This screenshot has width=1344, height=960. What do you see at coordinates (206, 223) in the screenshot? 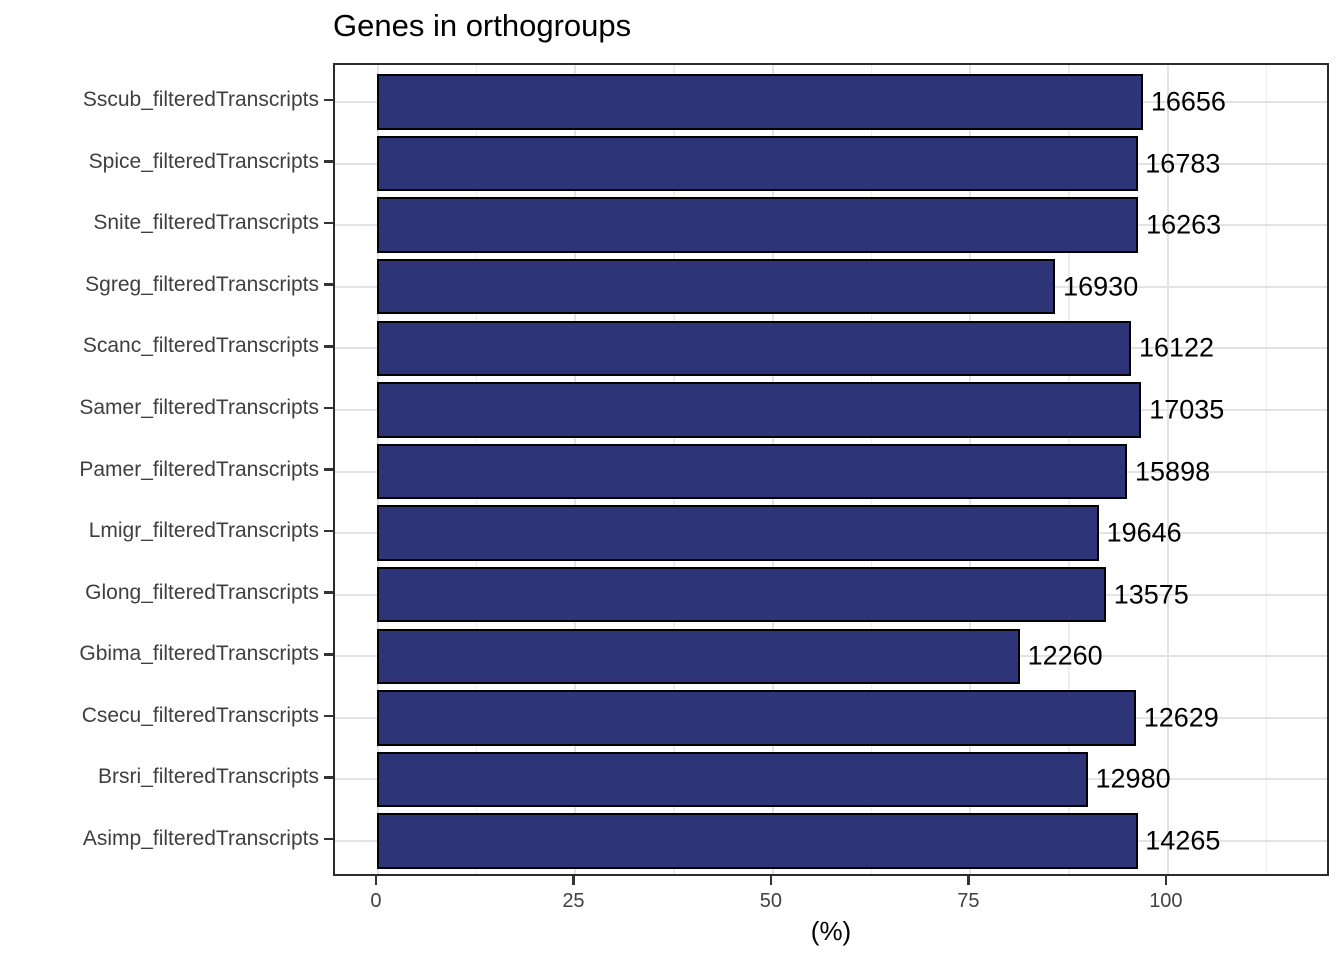
I see `y-axis-label: Snite_filteredTranscripts` at bounding box center [206, 223].